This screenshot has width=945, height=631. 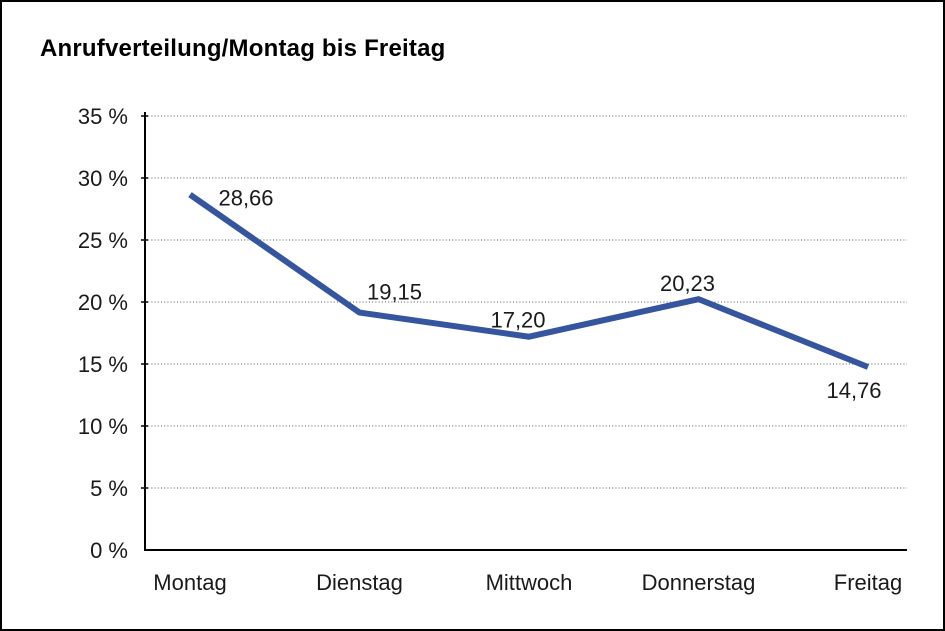 I want to click on y-tick-label: 0 %, so click(x=109, y=550).